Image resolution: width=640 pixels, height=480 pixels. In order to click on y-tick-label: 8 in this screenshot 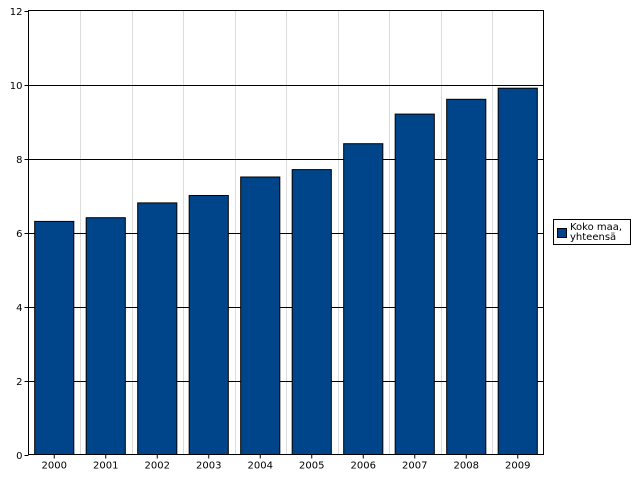, I will do `click(19, 160)`.